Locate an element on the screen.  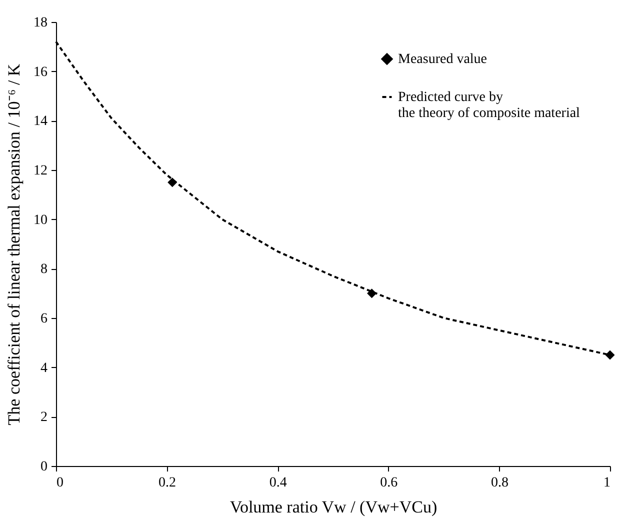
y-tick-label: 16 is located at coordinates (41, 72).